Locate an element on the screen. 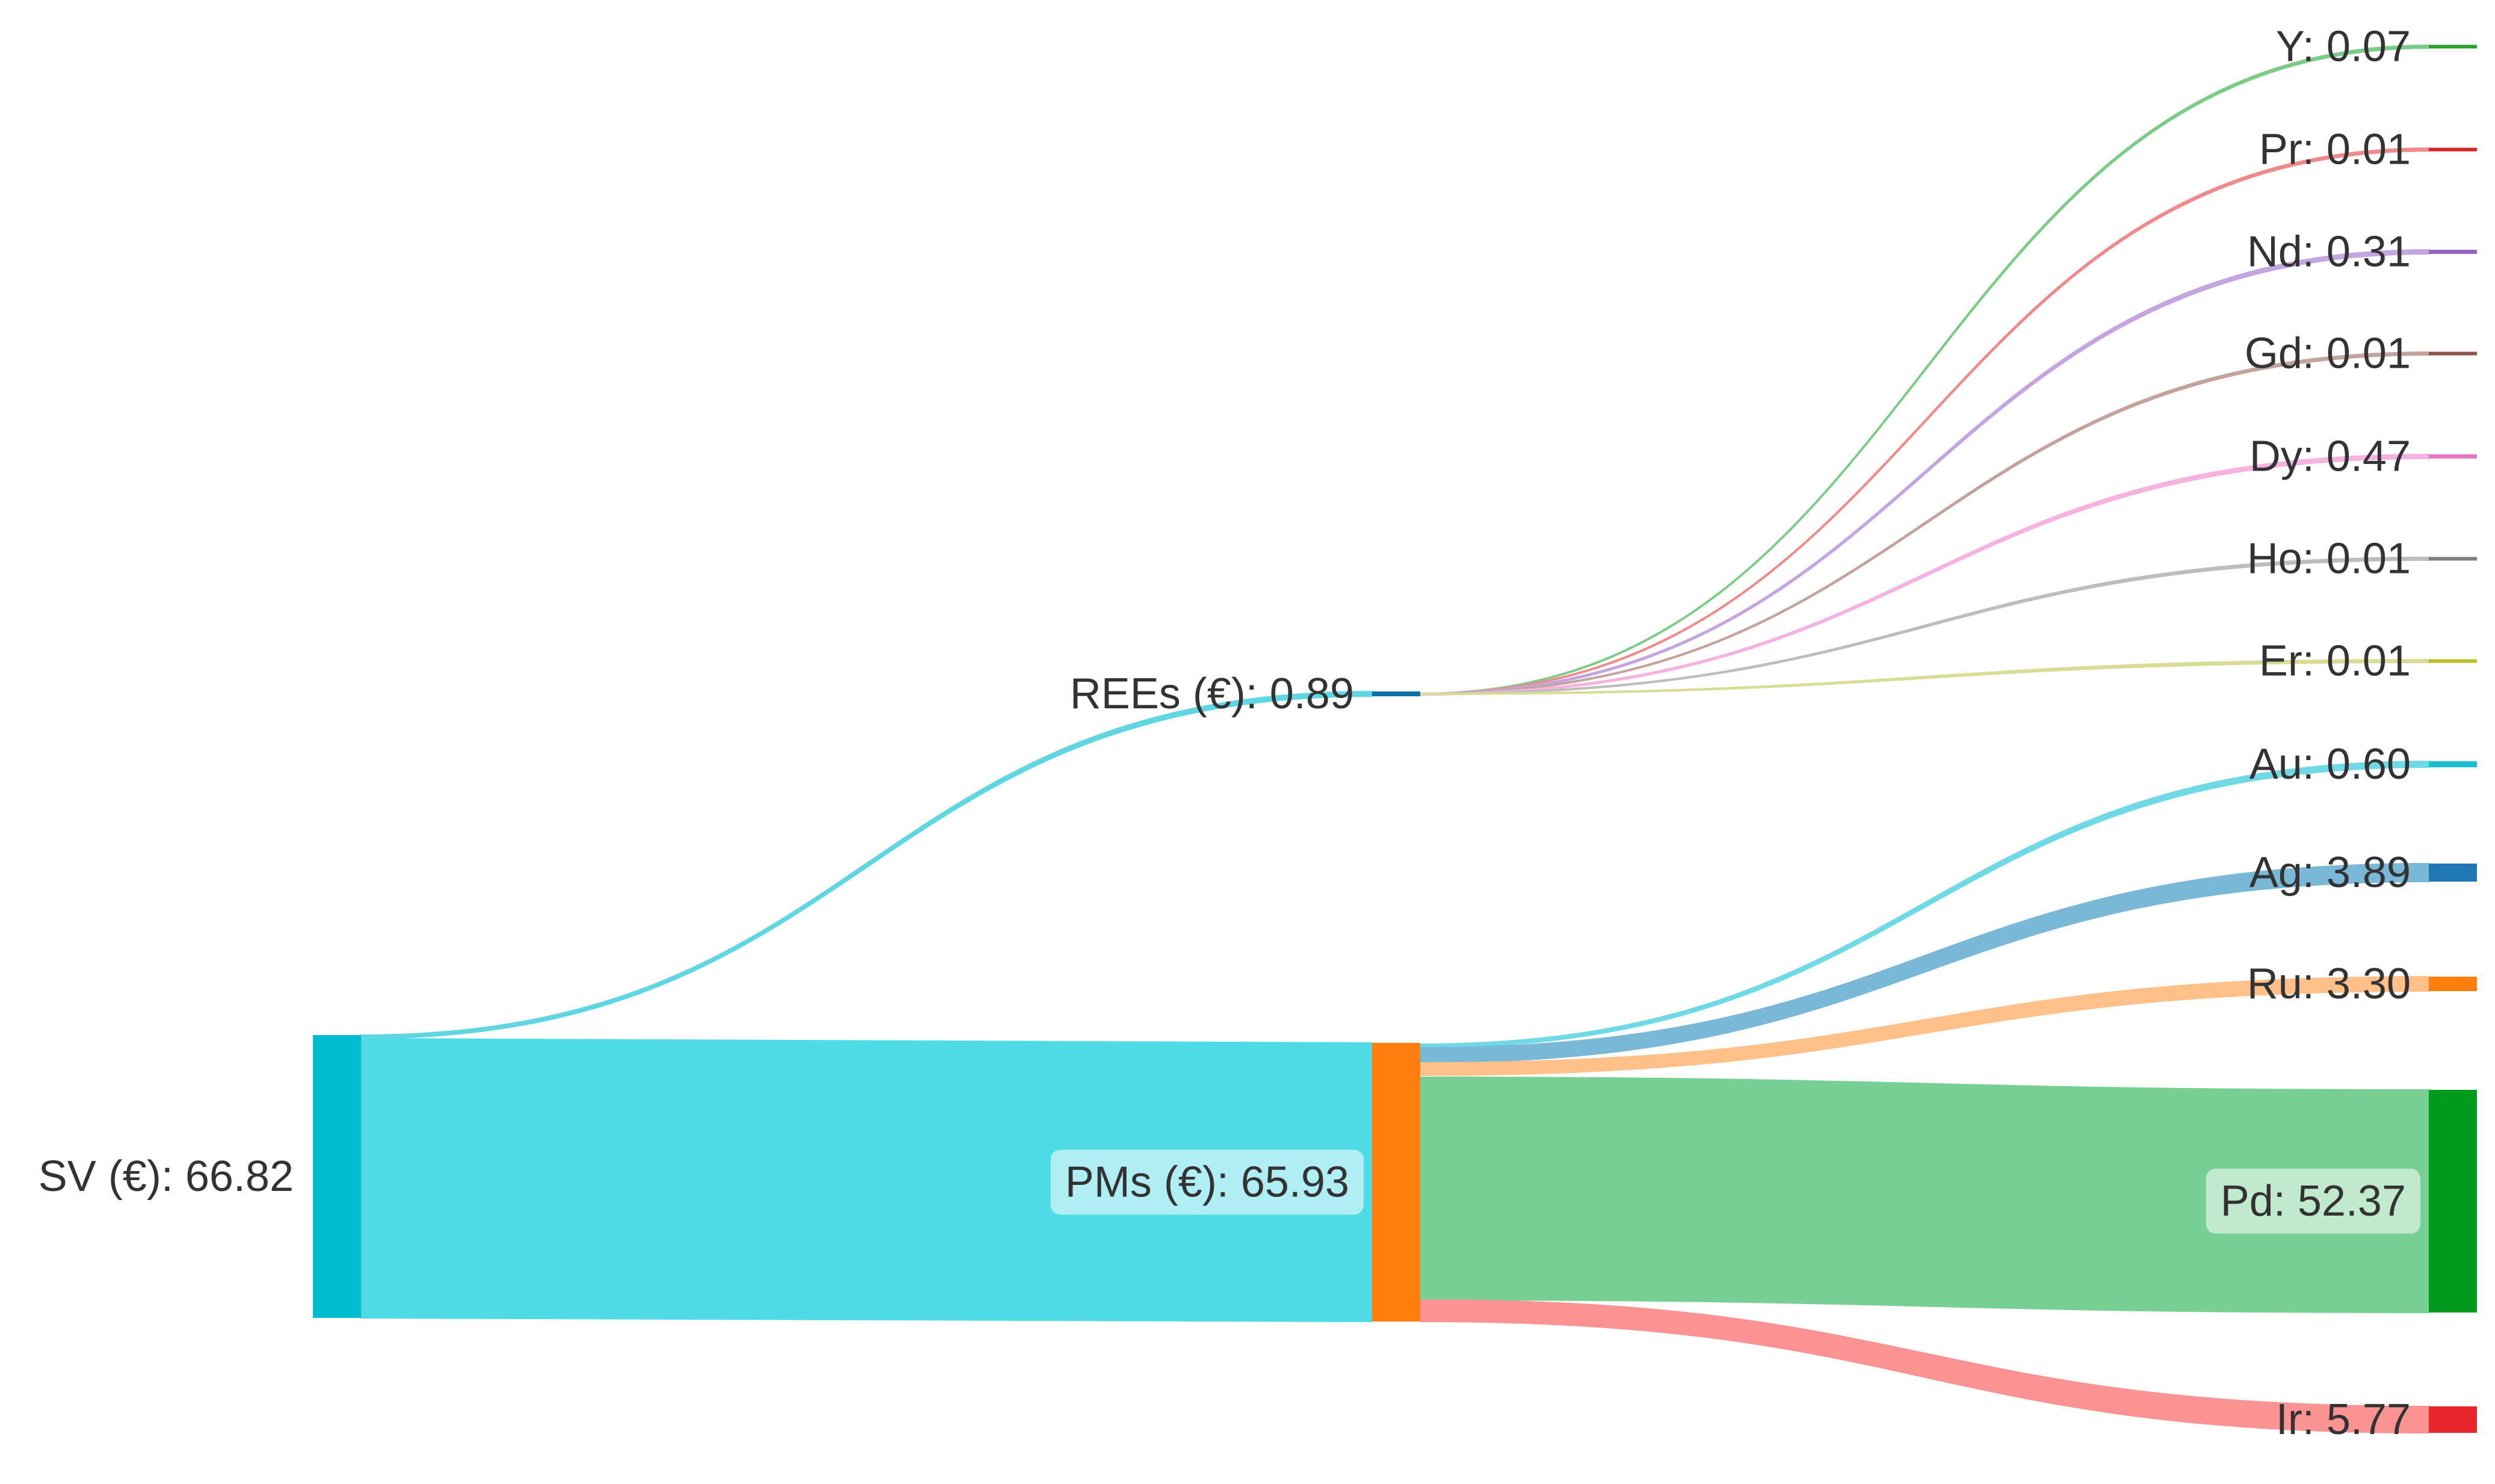 Image resolution: width=2495 pixels, height=1484 pixels. node-label-sv: SV (€): 66.82 is located at coordinates (166, 1176).